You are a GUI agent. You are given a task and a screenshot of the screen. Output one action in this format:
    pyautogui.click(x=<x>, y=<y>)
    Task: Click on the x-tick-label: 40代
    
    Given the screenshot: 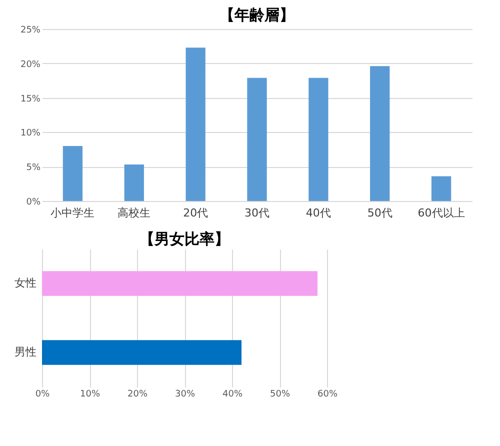 What is the action you would take?
    pyautogui.click(x=318, y=213)
    